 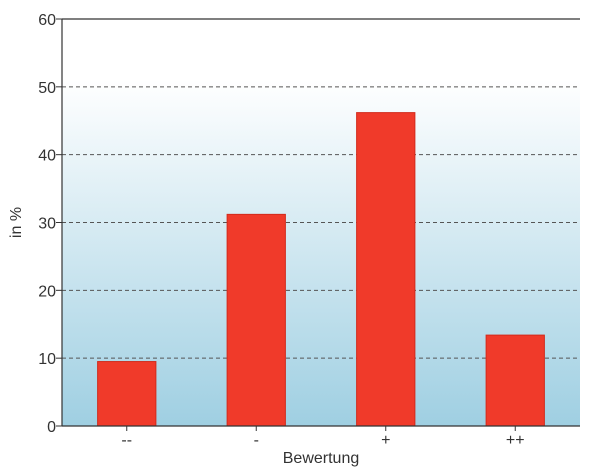 I want to click on y-tick-label: 30, so click(x=47, y=224).